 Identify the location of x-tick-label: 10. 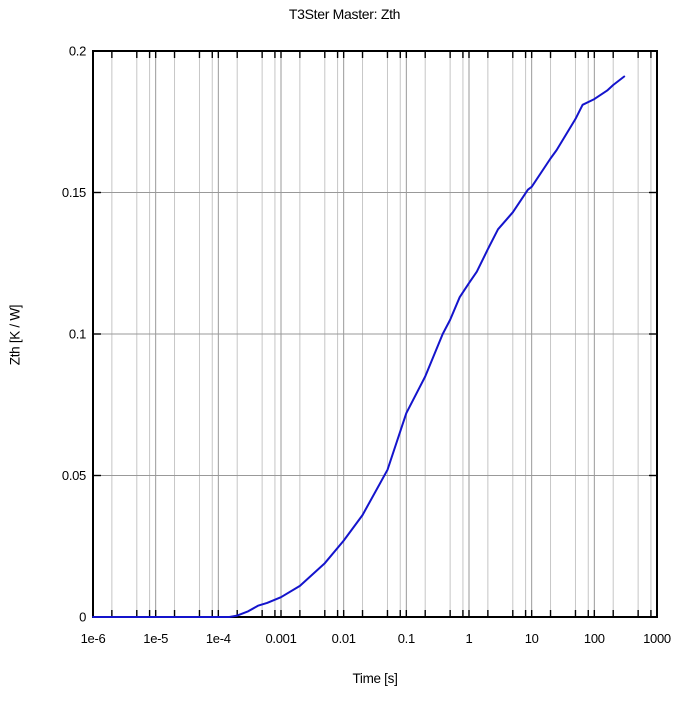
(532, 638).